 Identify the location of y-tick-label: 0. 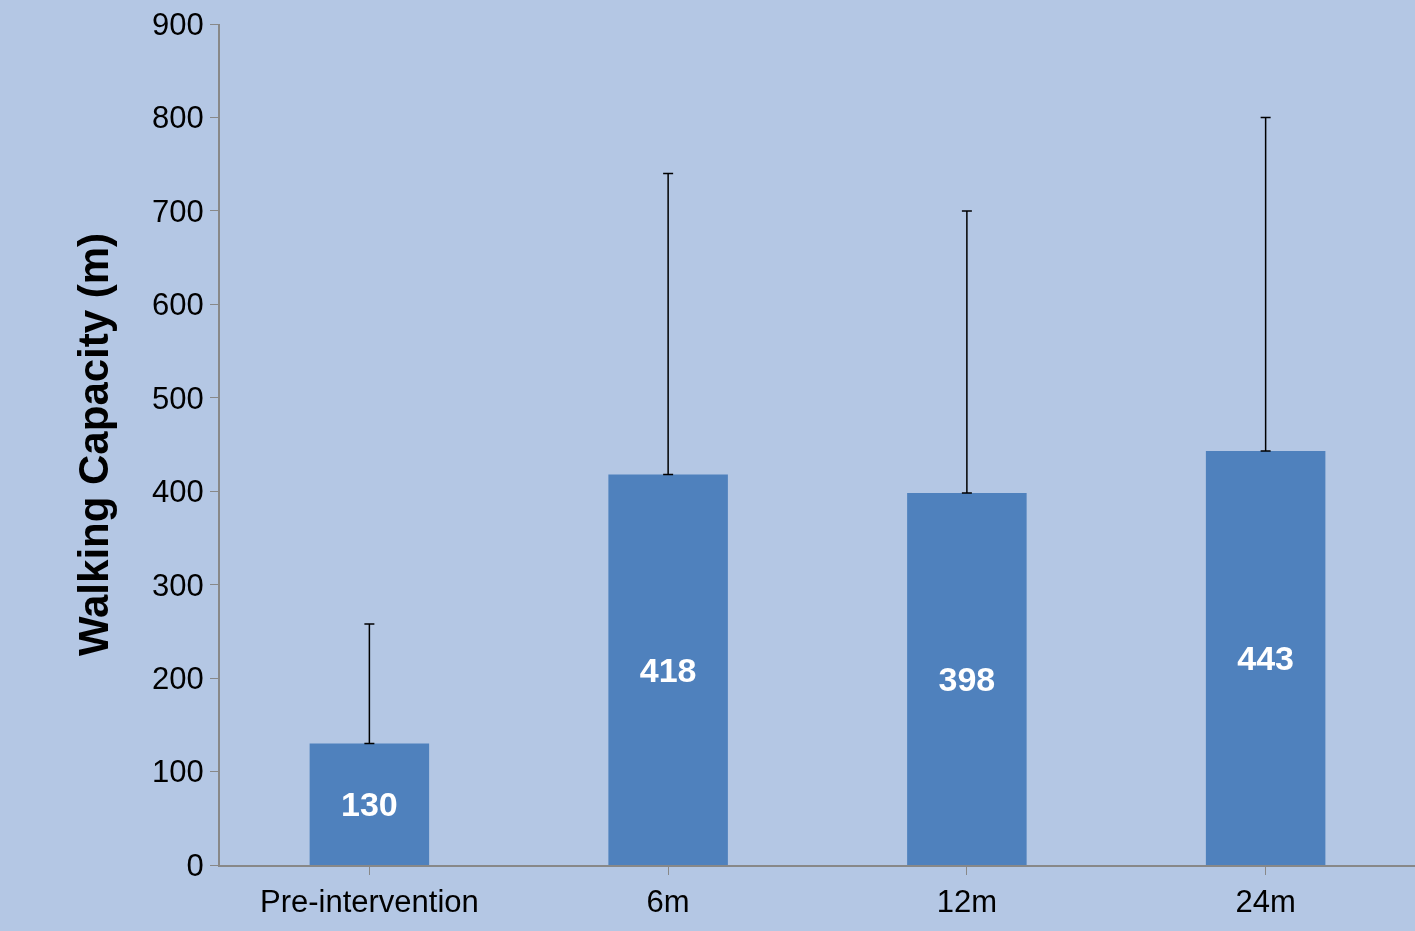
(195, 865).